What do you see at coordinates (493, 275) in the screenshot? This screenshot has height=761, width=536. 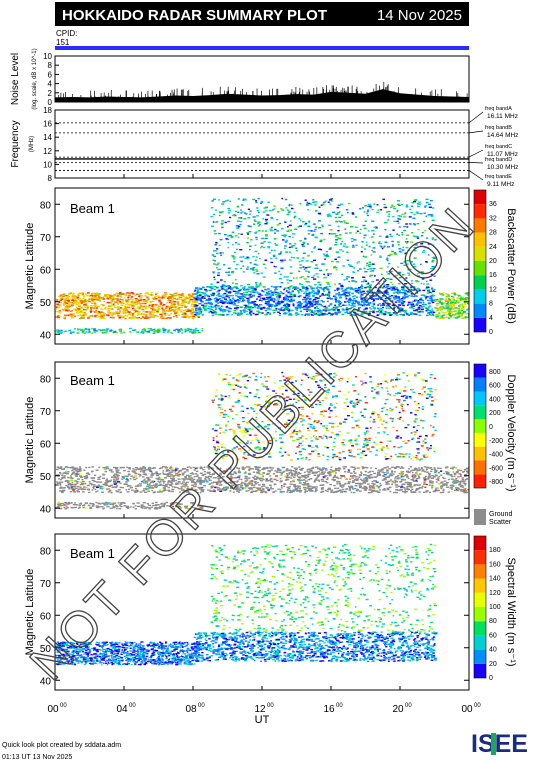 I see `power-colorbar-tick: 16` at bounding box center [493, 275].